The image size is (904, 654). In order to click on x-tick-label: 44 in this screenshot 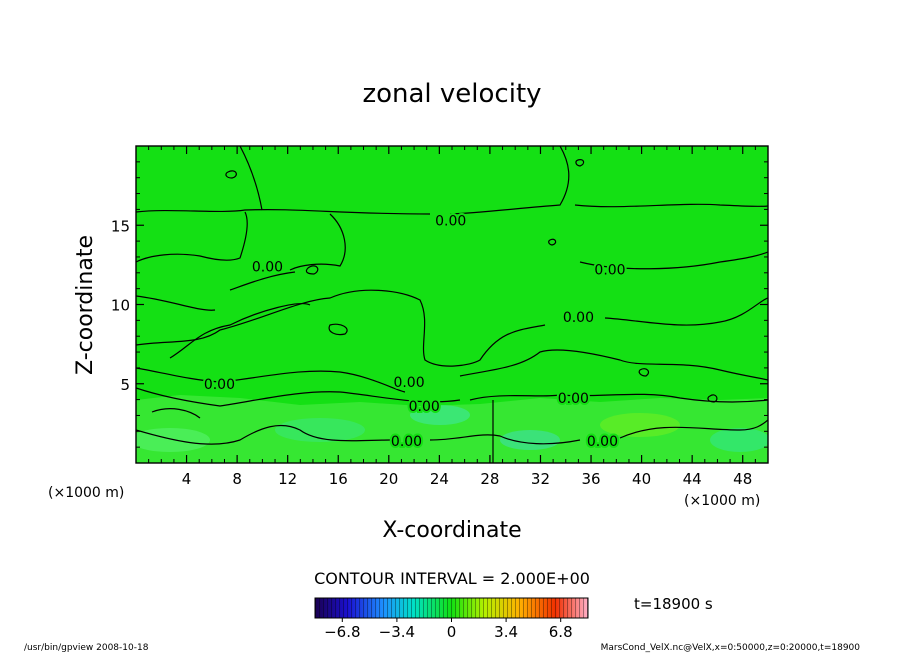, I will do `click(692, 479)`.